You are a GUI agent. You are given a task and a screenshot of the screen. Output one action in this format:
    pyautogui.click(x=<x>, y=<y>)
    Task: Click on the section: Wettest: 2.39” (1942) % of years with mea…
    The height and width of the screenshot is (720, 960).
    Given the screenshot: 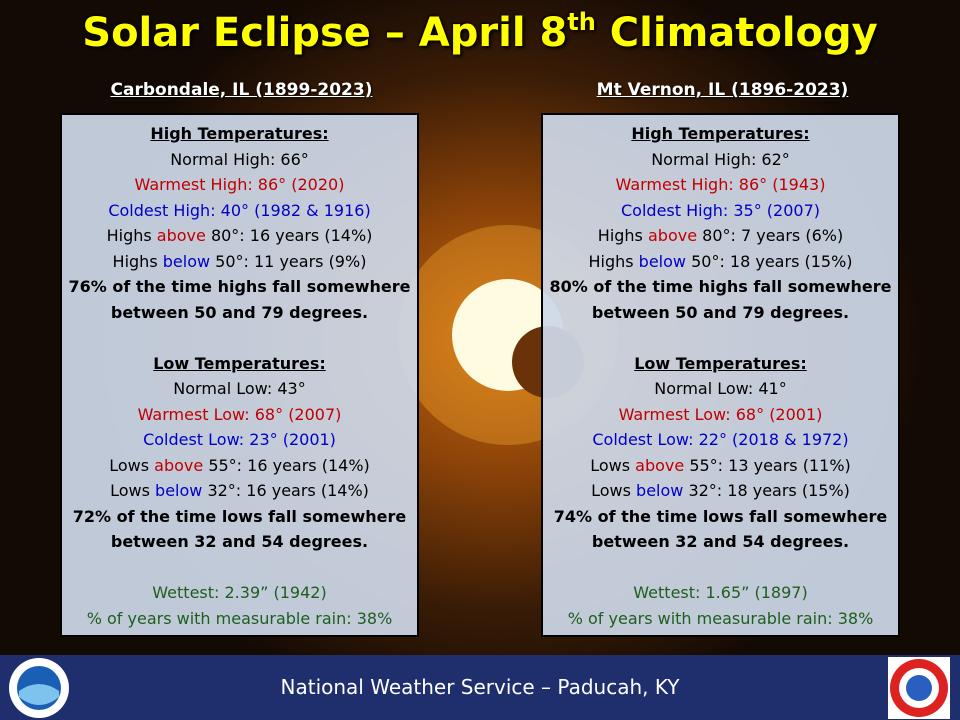 What is the action you would take?
    pyautogui.click(x=239, y=605)
    